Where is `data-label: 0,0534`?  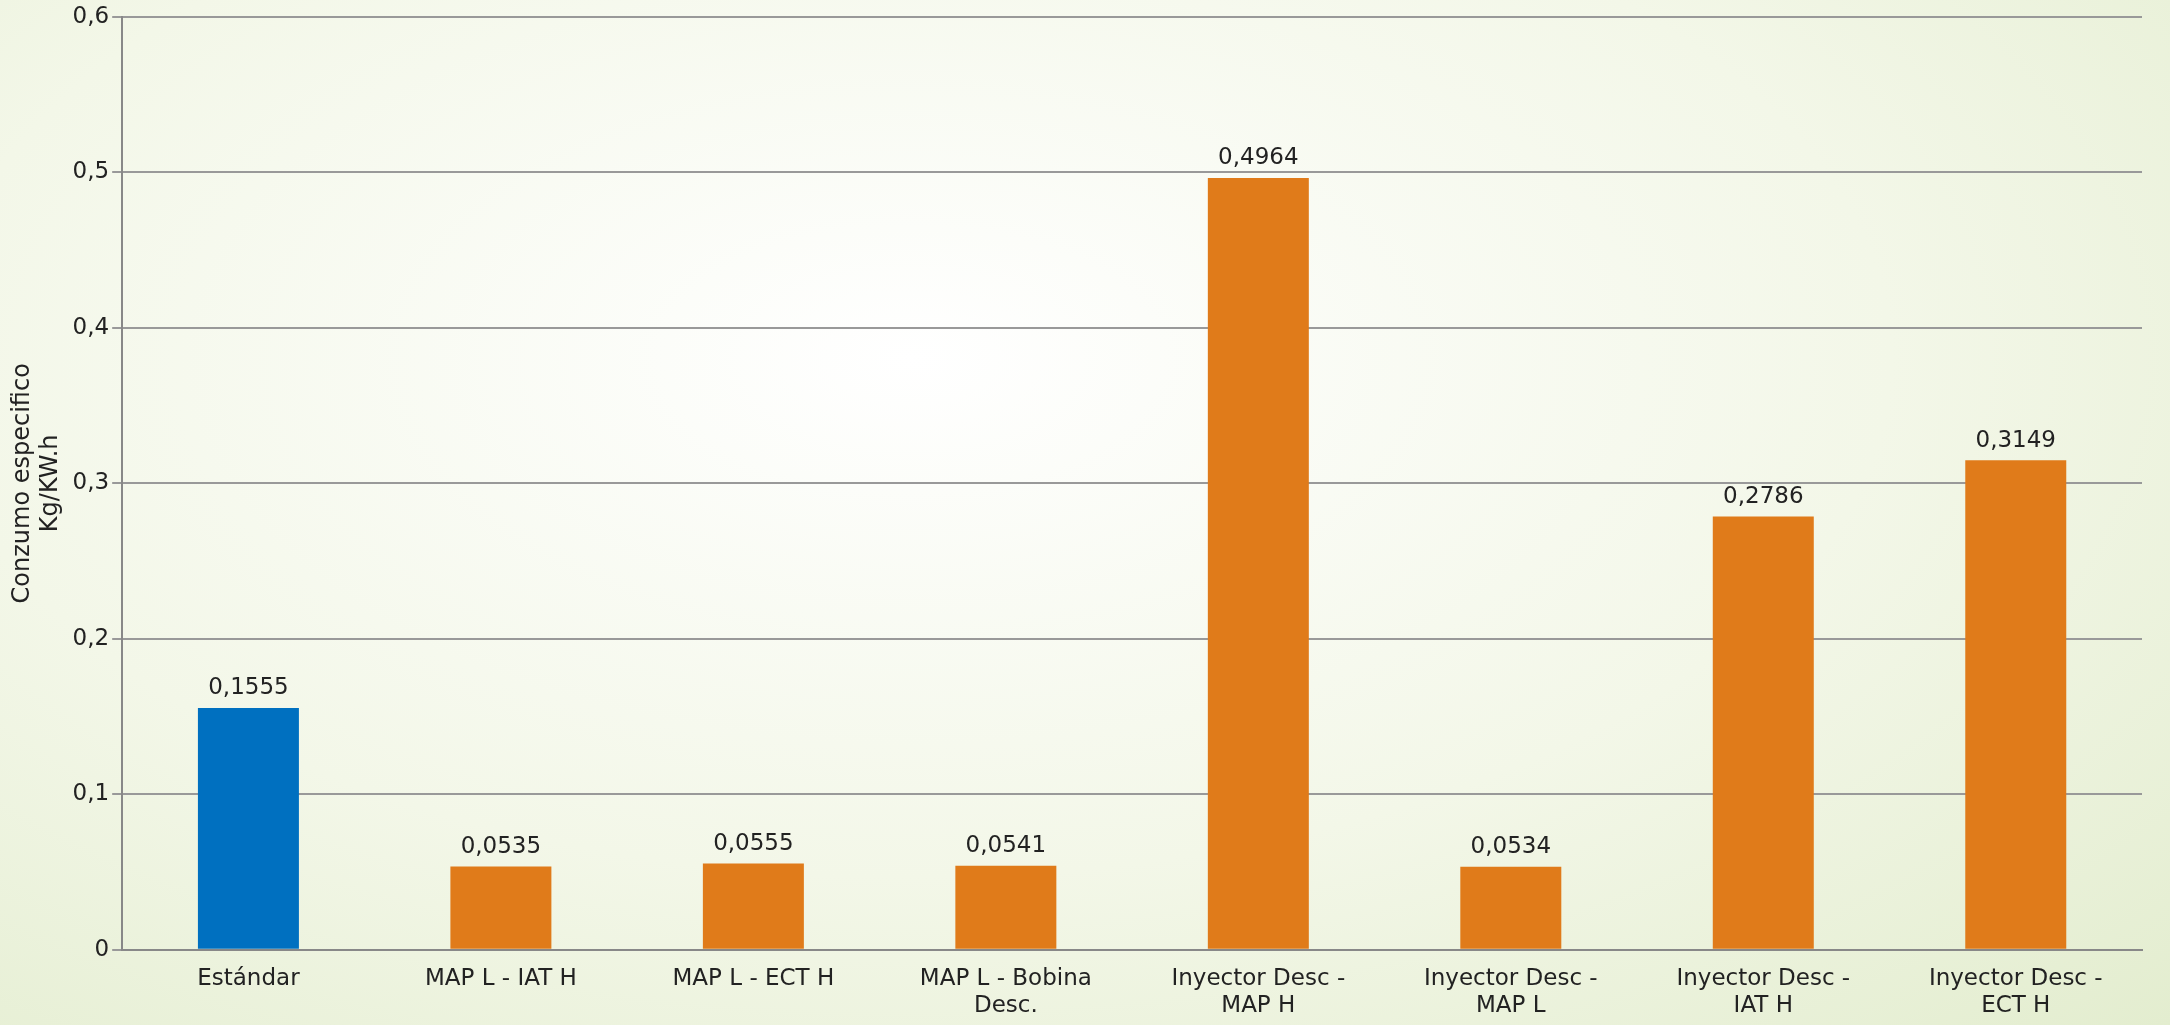
data-label: 0,0534 is located at coordinates (1511, 845).